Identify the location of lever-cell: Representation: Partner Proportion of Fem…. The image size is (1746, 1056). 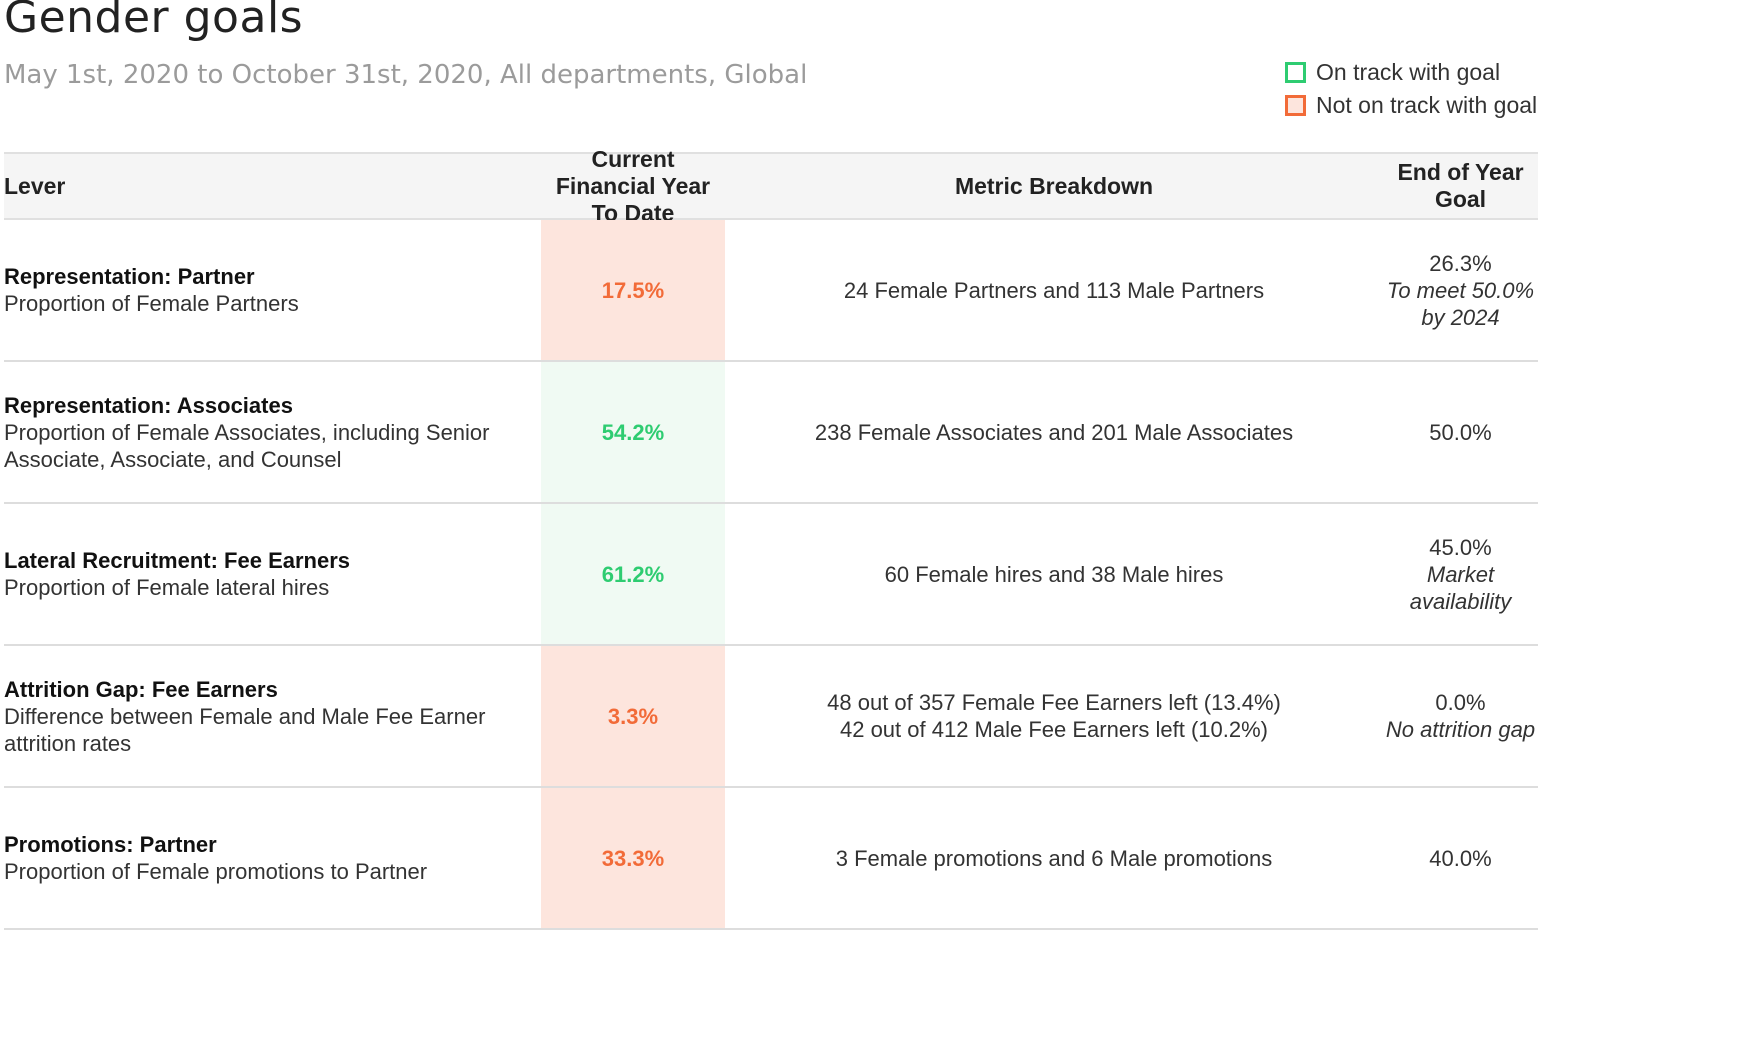
(264, 290).